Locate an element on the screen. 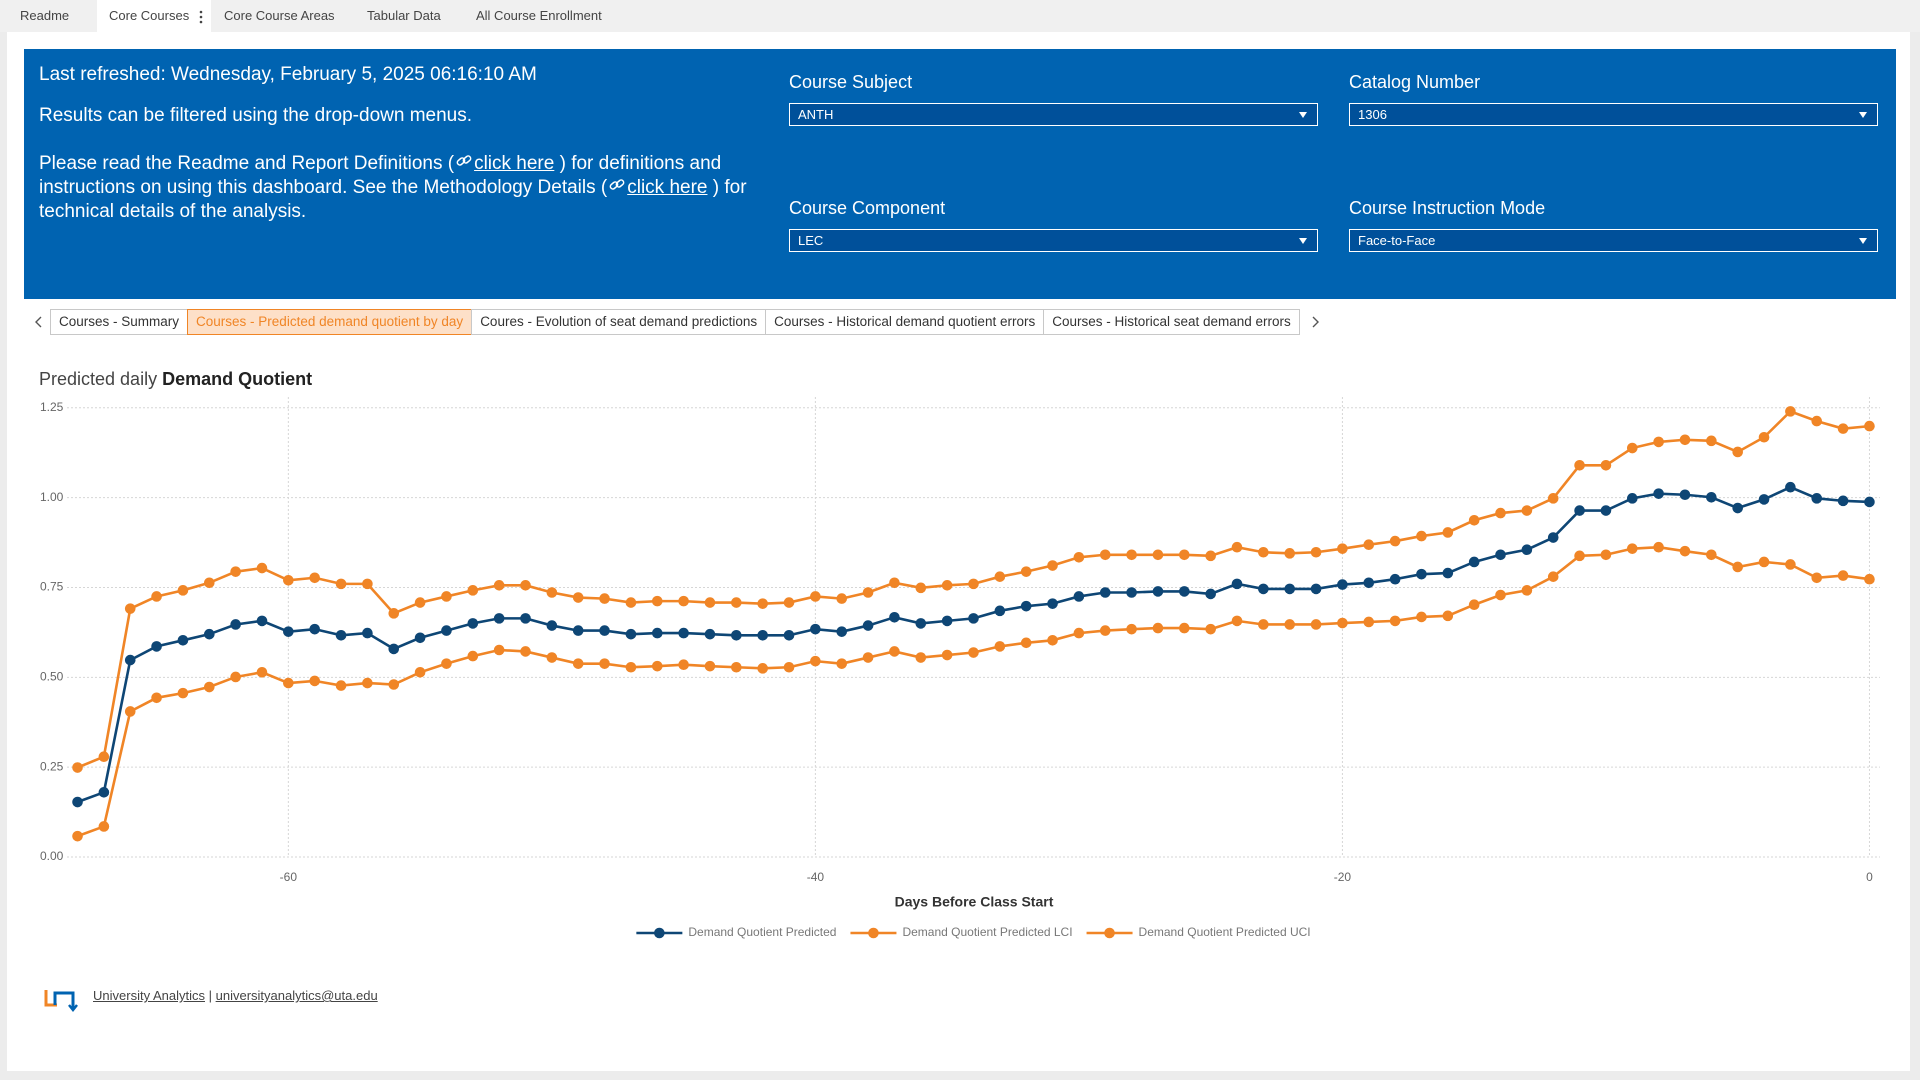  chart-title-emphasis: Demand Quotient is located at coordinates (237, 379).